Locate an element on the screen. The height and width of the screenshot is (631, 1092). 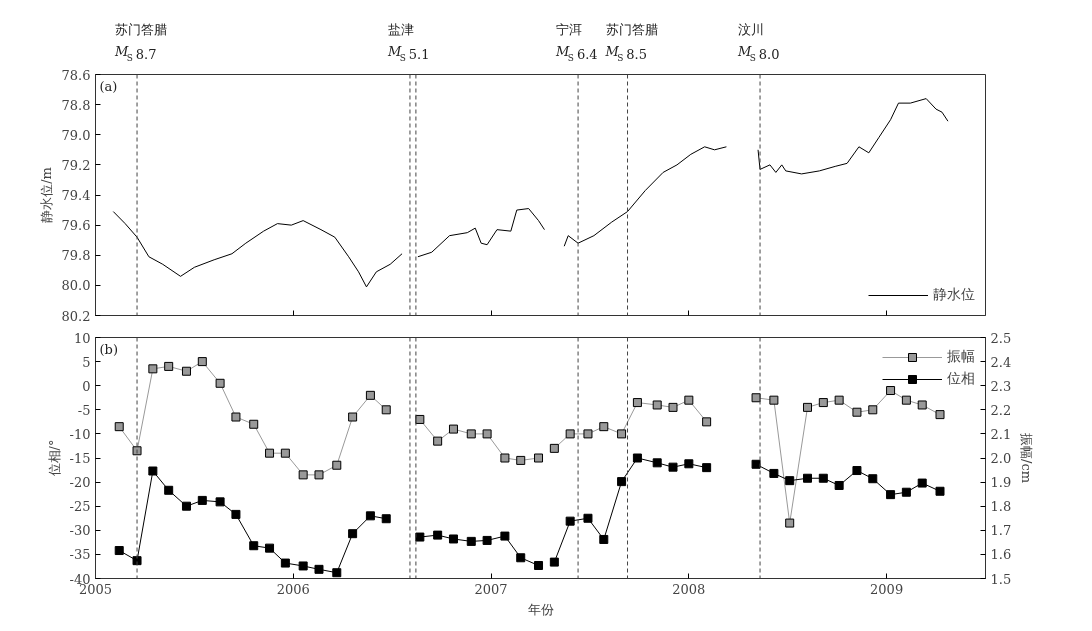
legend-label: 振幅 is located at coordinates (961, 357).